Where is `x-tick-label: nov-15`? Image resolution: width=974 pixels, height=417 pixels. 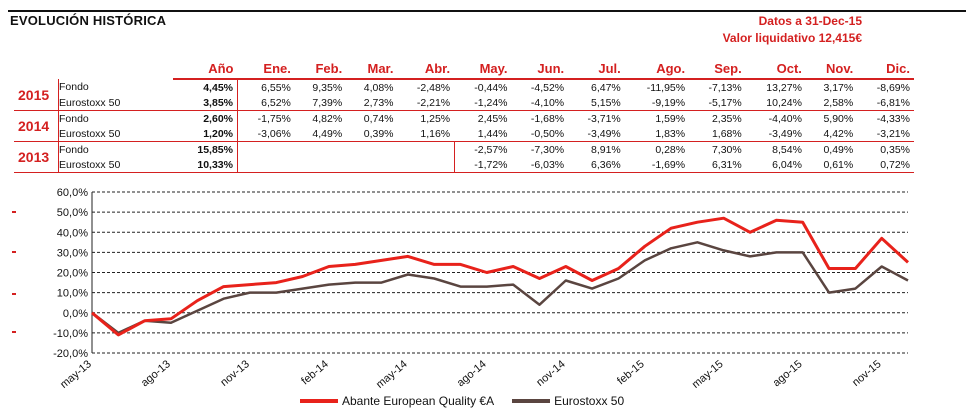
x-tick-label: nov-15 is located at coordinates (866, 373).